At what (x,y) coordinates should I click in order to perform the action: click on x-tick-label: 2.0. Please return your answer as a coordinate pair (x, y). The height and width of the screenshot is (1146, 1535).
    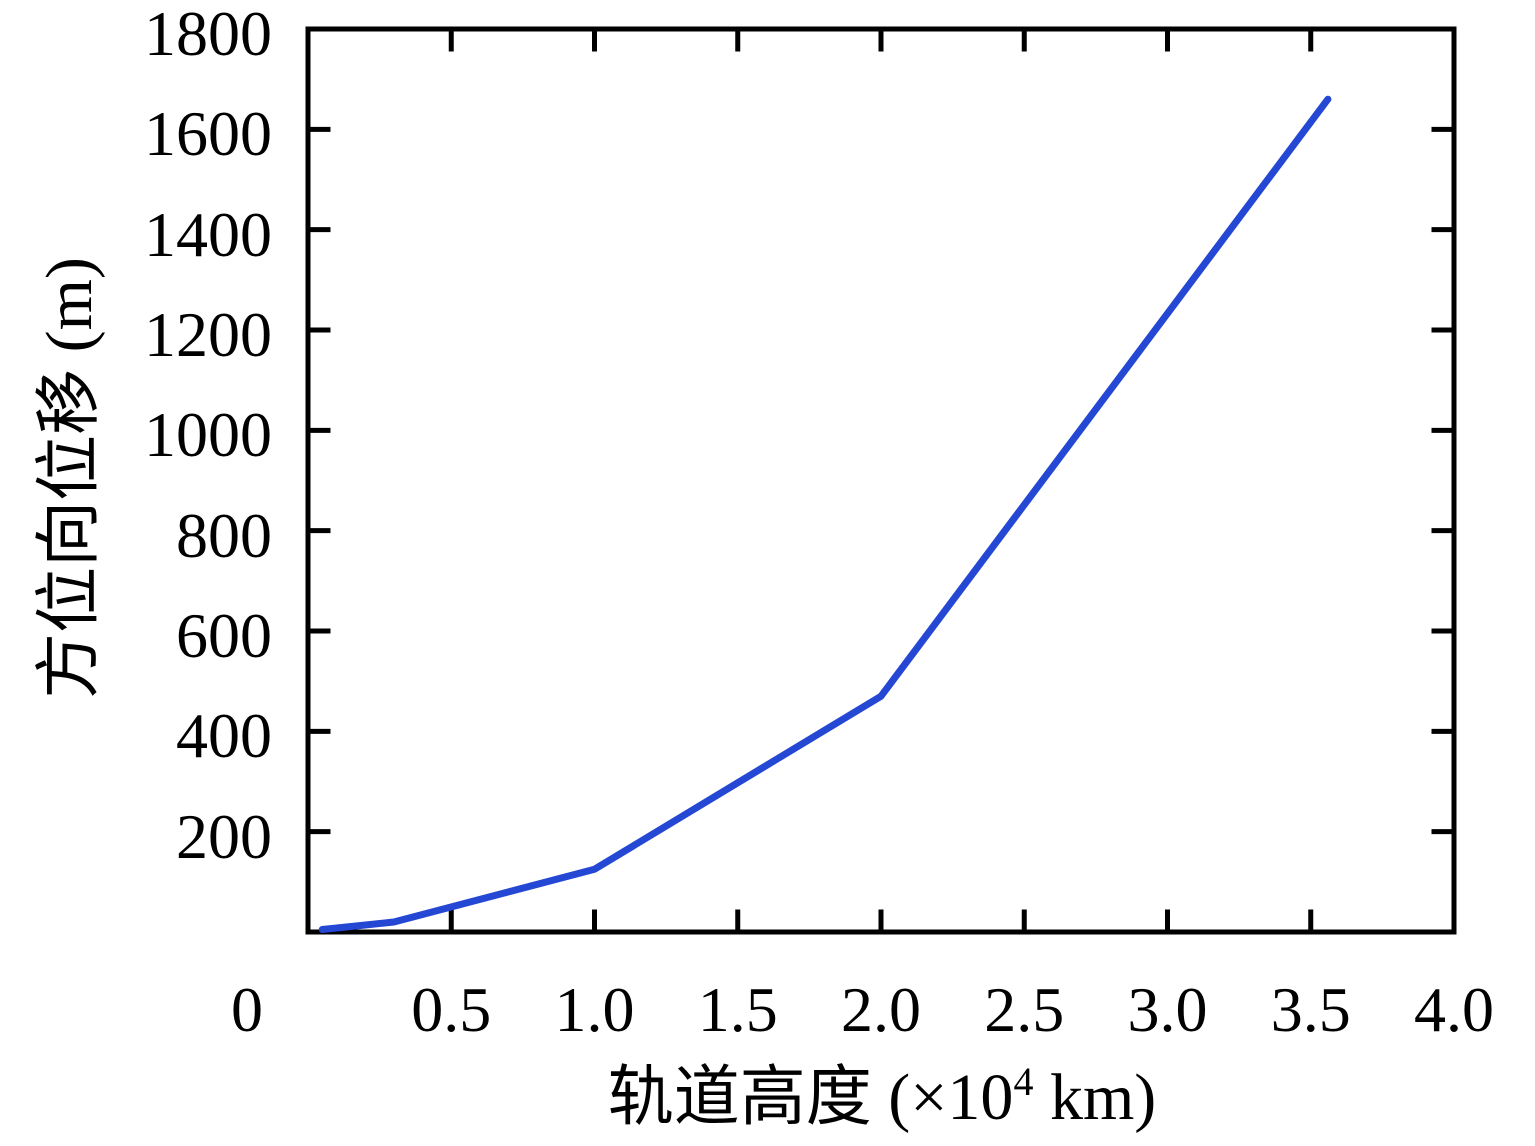
    Looking at the image, I should click on (881, 1009).